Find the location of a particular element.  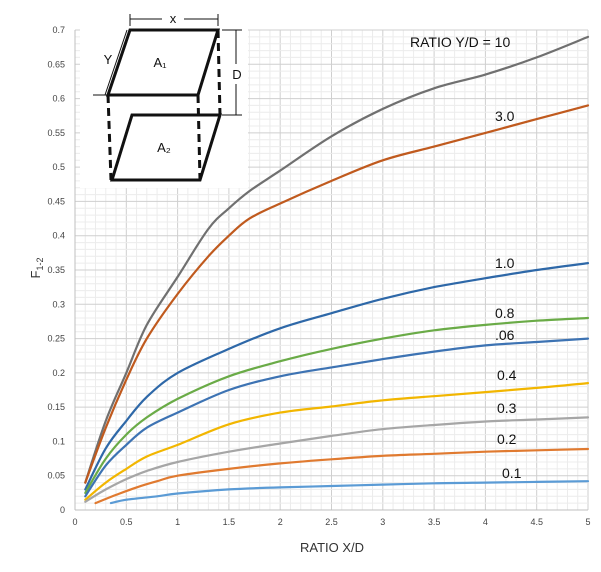

x-tick-label: 2 is located at coordinates (280, 522).